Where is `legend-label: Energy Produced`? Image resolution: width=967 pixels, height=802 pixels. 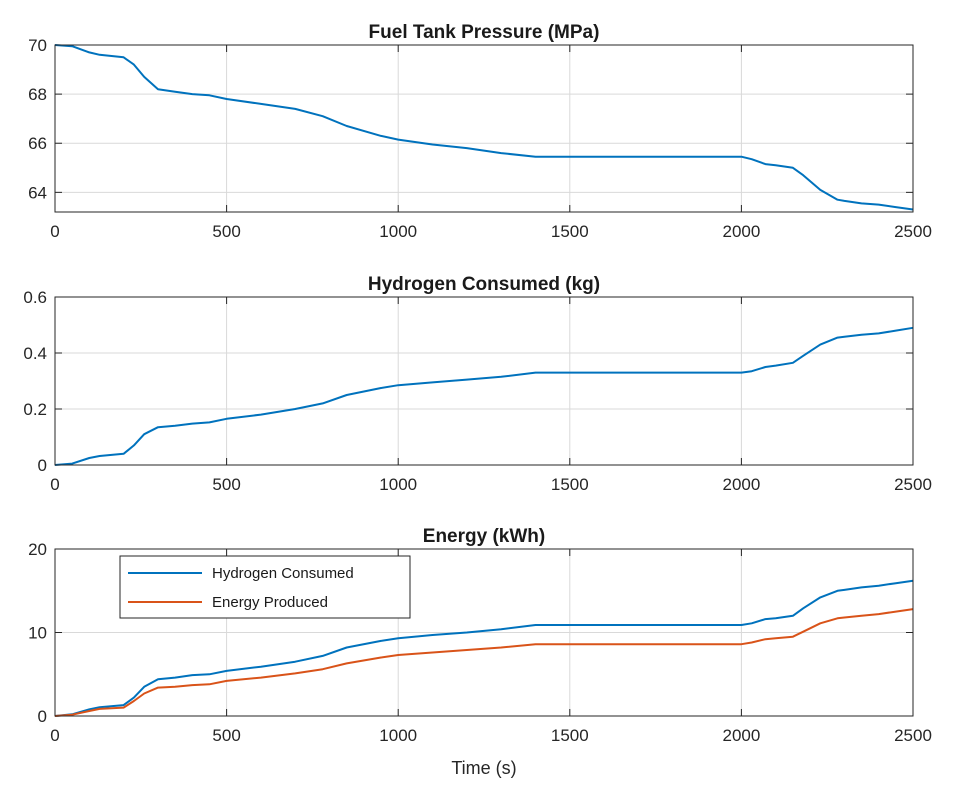 legend-label: Energy Produced is located at coordinates (270, 602).